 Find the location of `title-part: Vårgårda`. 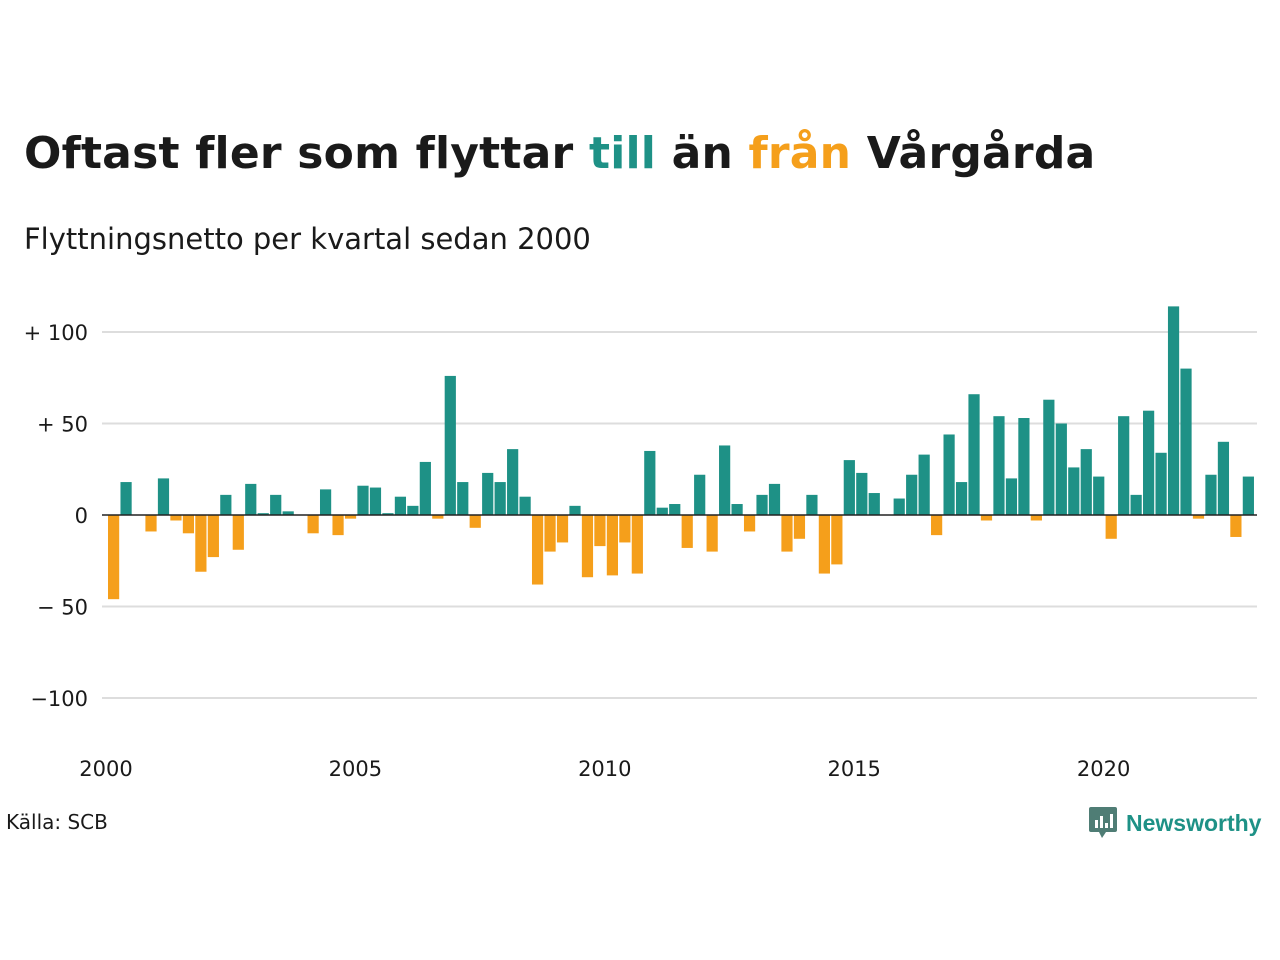

title-part: Vårgårda is located at coordinates (973, 153).